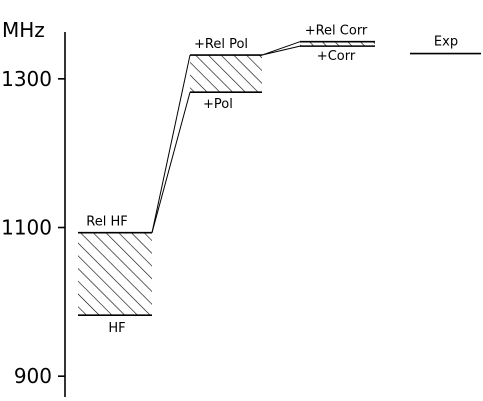 This screenshot has width=483, height=401. What do you see at coordinates (23, 30) in the screenshot?
I see `y-axis-unit-label: MHz` at bounding box center [23, 30].